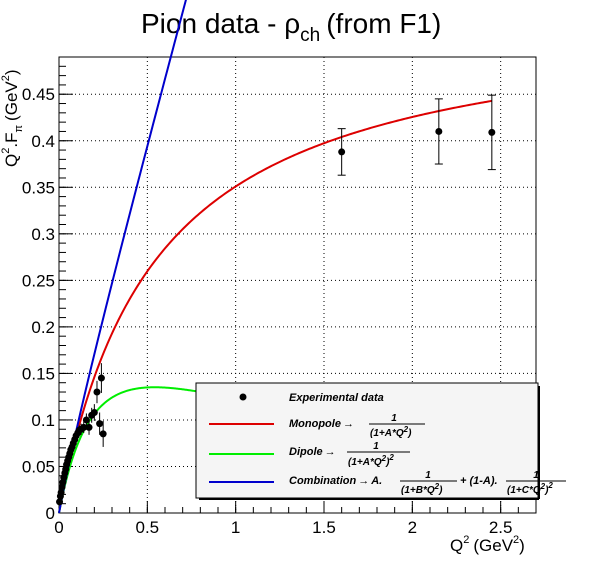 The width and height of the screenshot is (596, 572). Describe the element at coordinates (235, 527) in the screenshot. I see `x-tick-label: 1` at that location.